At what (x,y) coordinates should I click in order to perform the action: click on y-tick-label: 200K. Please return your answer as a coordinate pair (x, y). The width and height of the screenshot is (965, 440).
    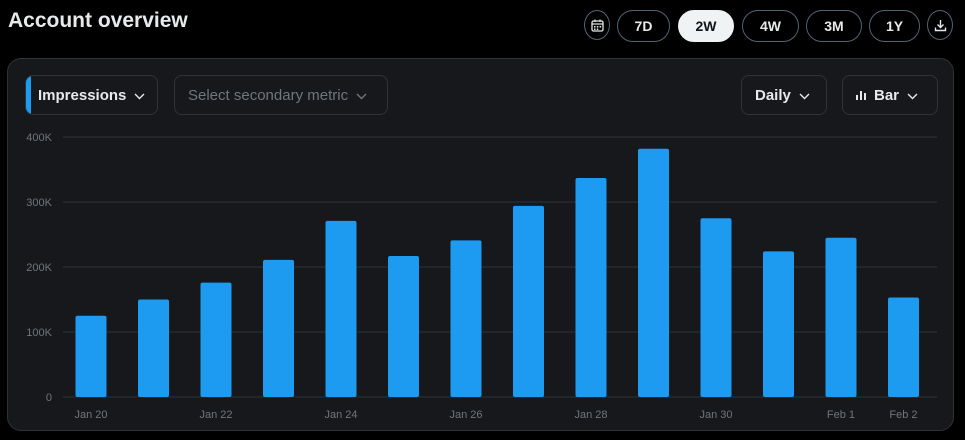
    Looking at the image, I should click on (39, 268).